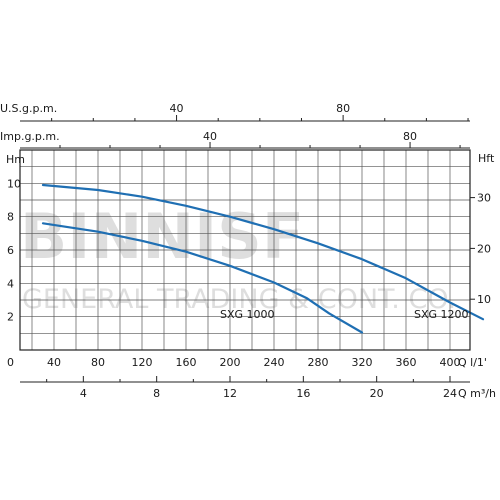 The image size is (500, 500). Describe the element at coordinates (318, 362) in the screenshot. I see `x-tick-label: 280` at that location.